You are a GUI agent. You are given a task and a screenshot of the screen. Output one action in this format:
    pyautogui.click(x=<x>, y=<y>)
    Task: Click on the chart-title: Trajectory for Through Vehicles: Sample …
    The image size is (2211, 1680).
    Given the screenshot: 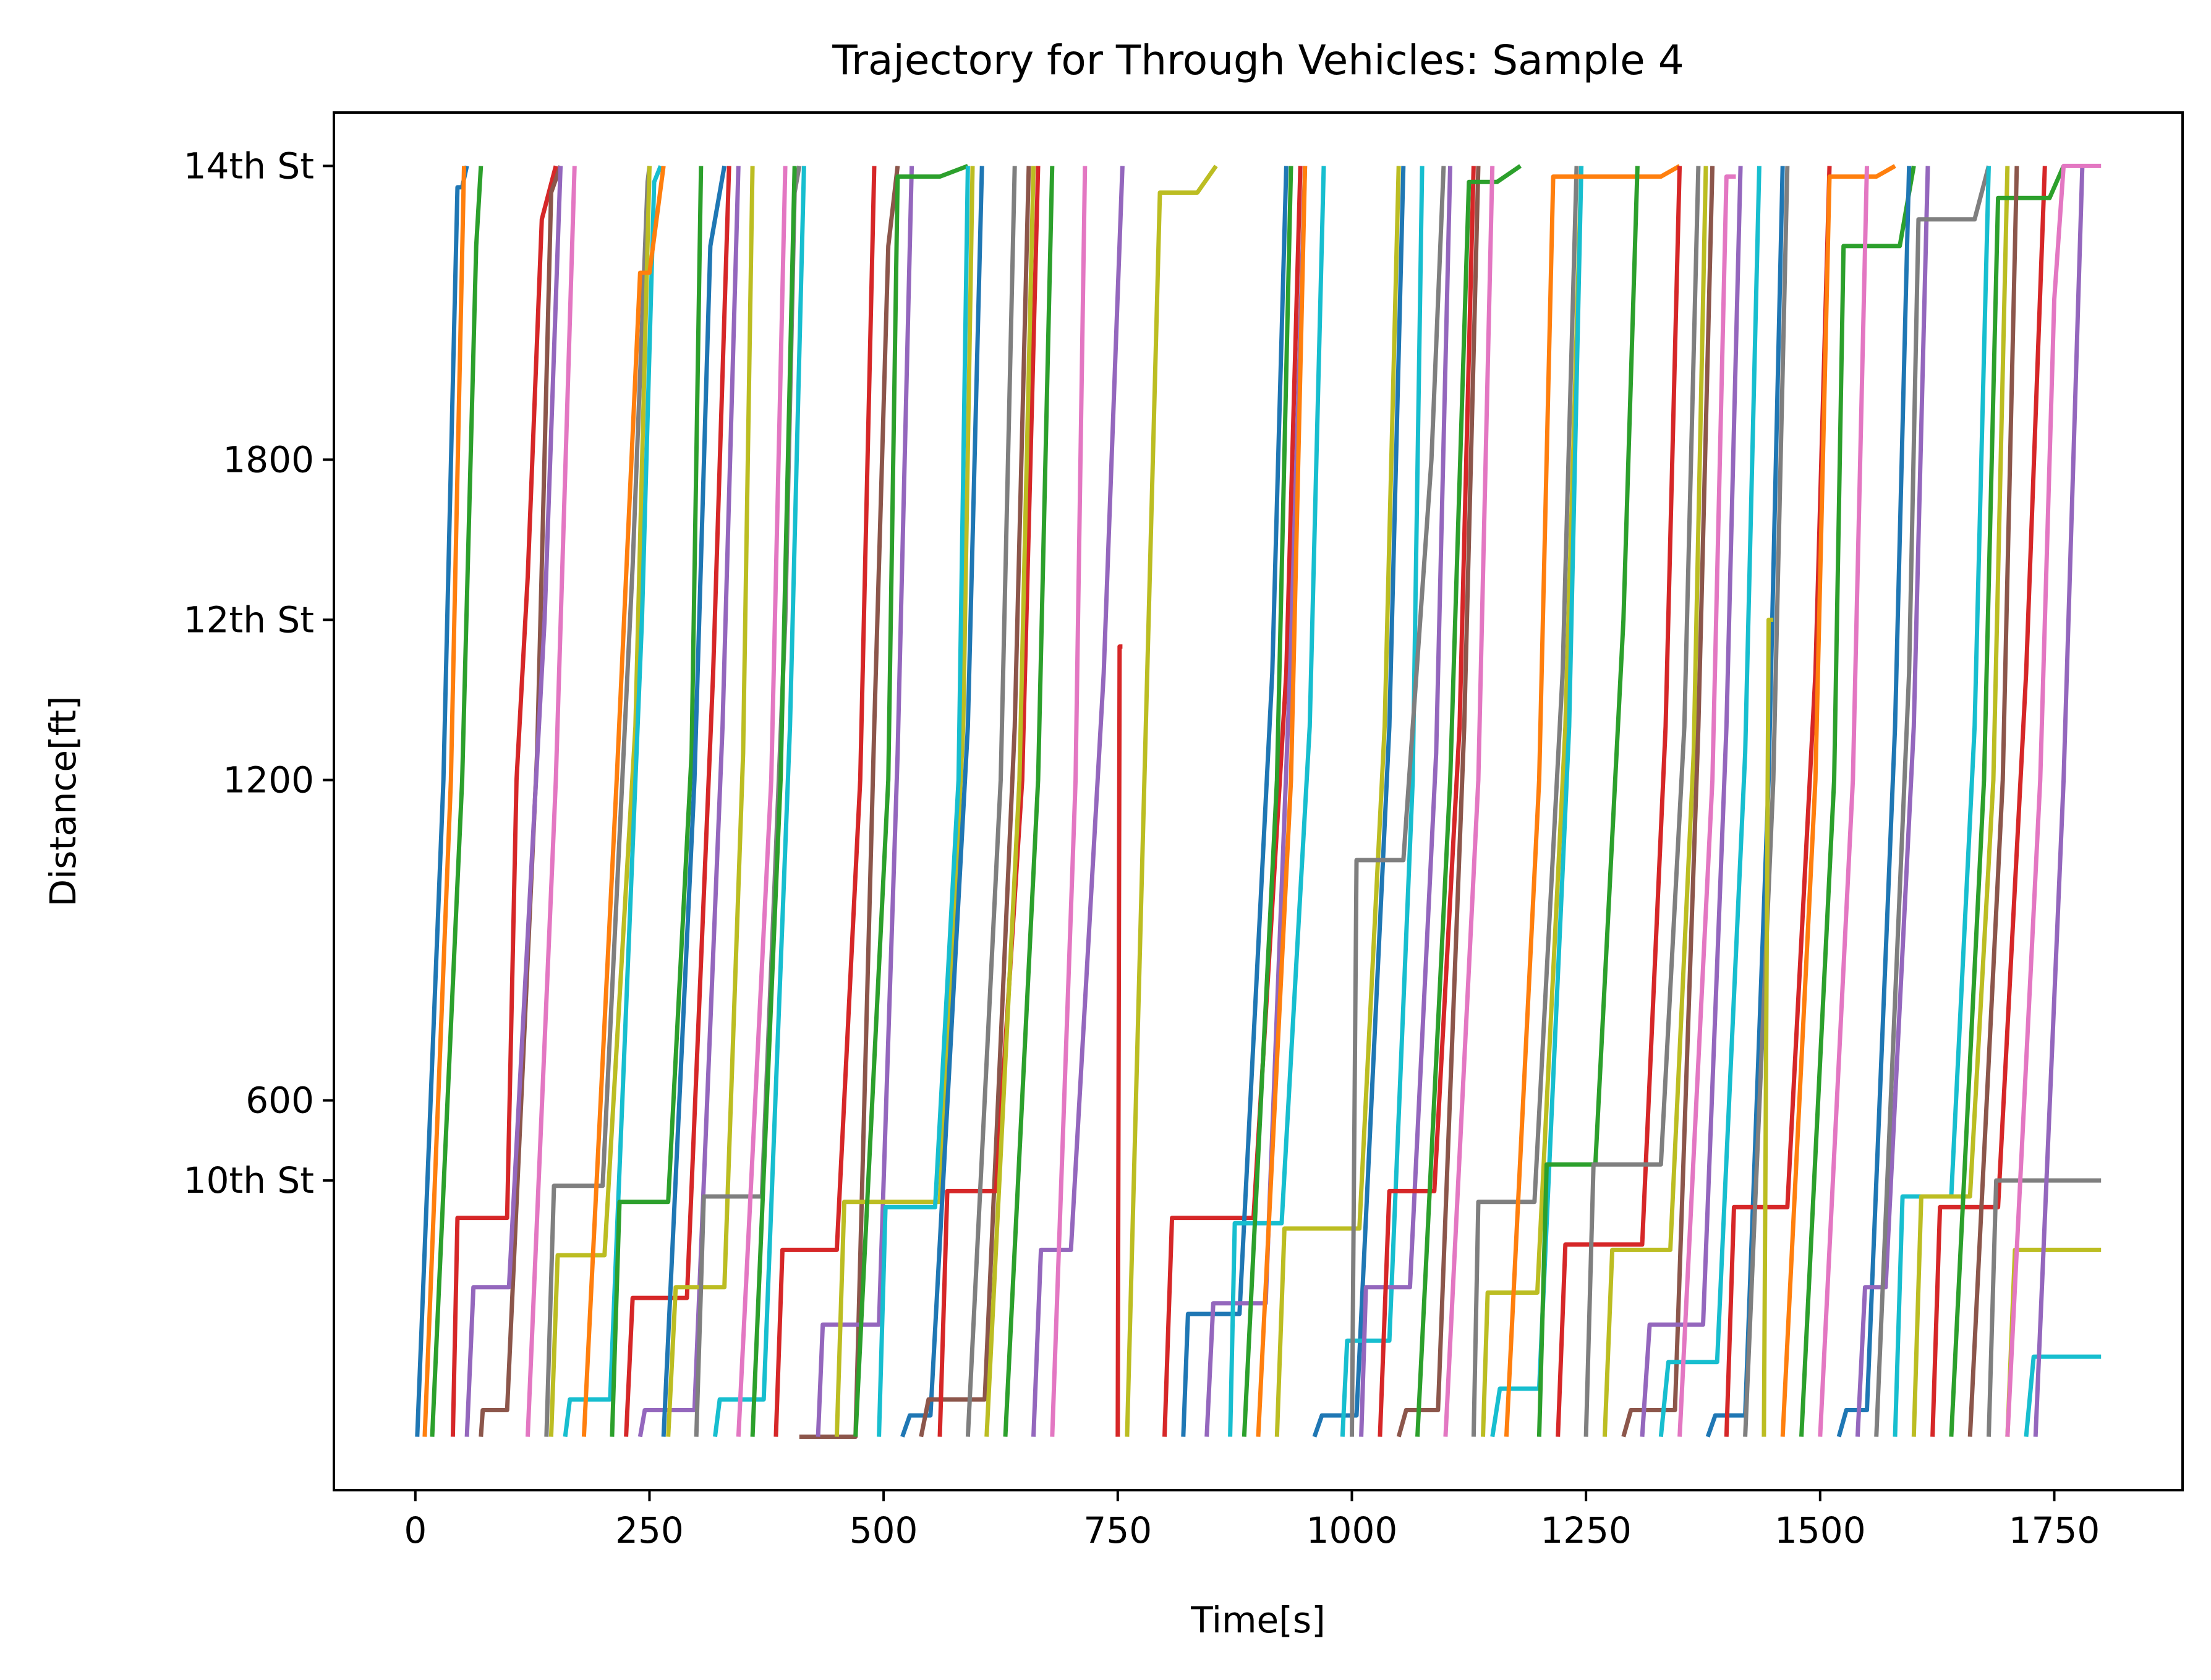 What is the action you would take?
    pyautogui.click(x=1258, y=60)
    